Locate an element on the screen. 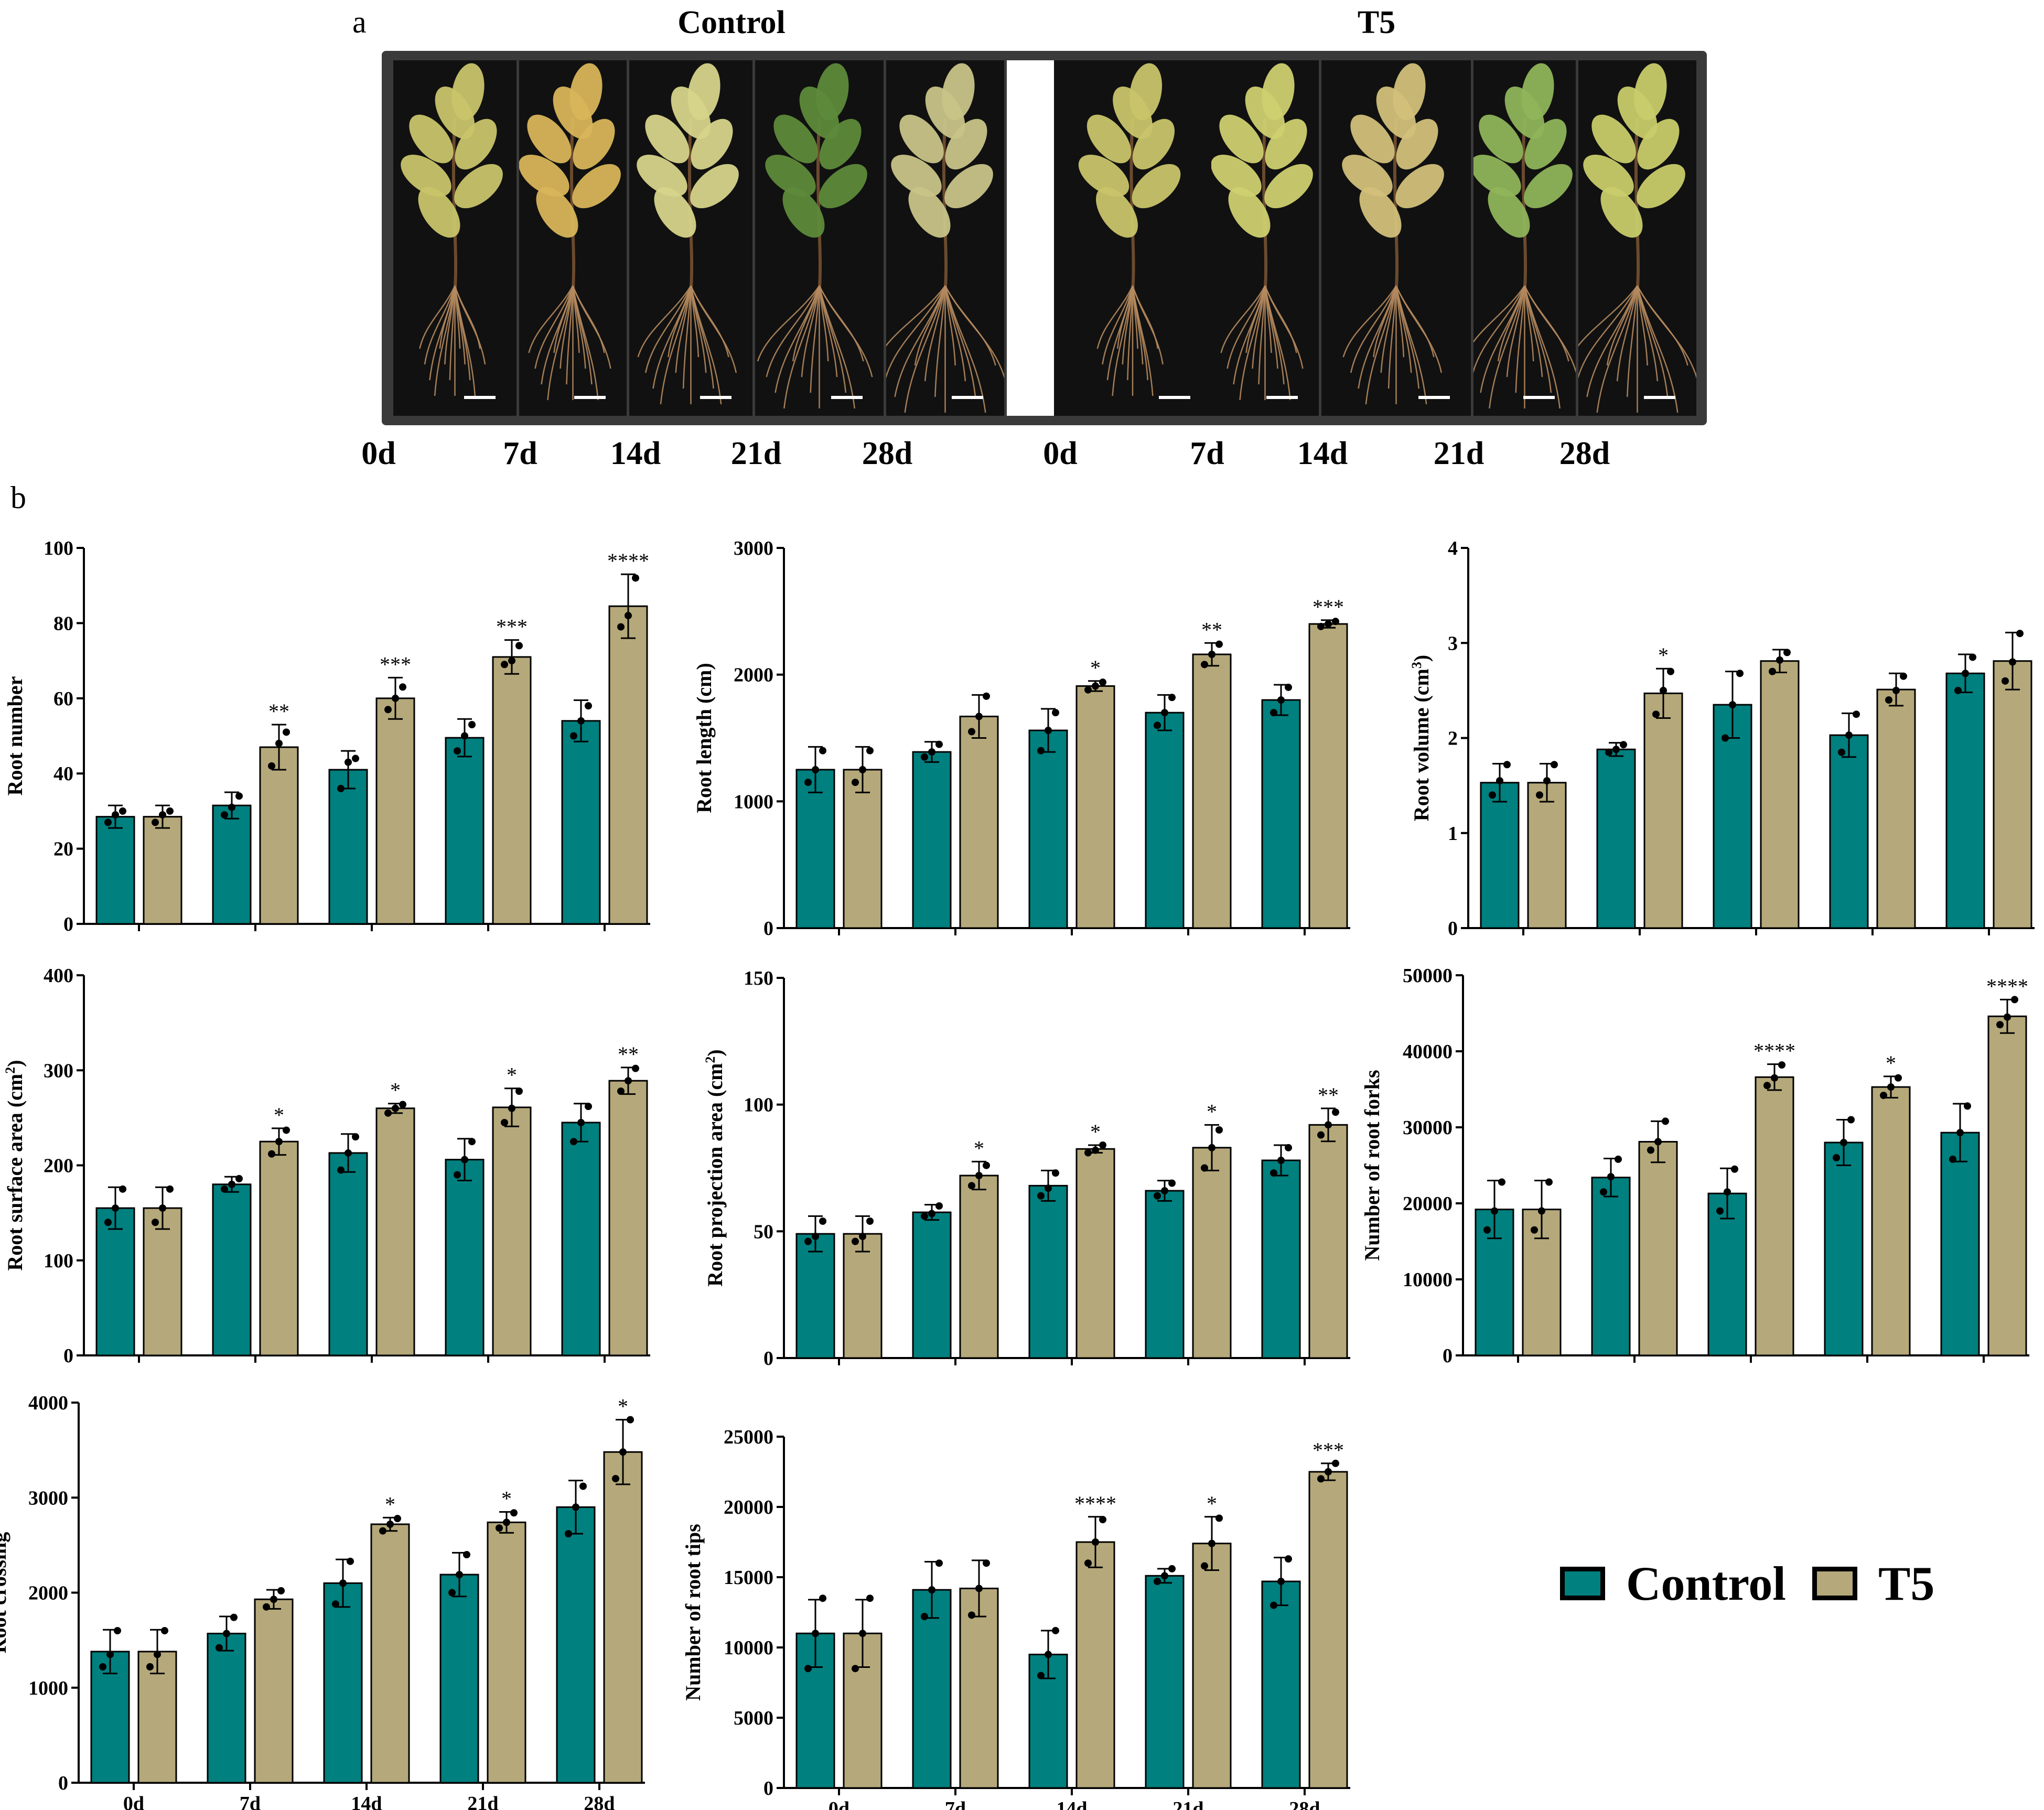  x-tick-label: 0d is located at coordinates (133, 1801).